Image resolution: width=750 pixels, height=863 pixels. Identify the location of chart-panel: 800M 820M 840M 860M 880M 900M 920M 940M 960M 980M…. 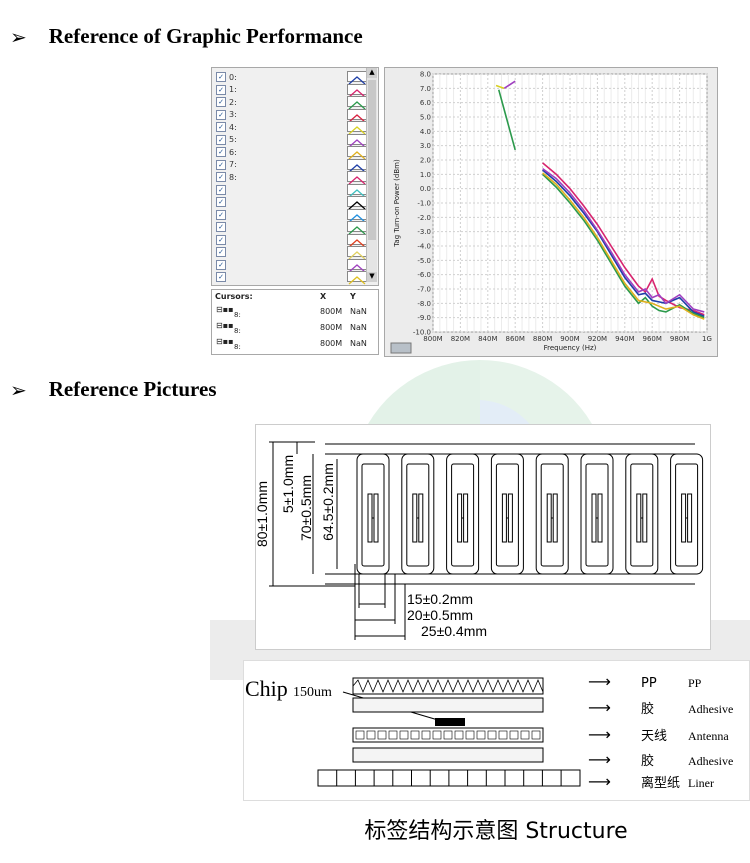
(551, 212).